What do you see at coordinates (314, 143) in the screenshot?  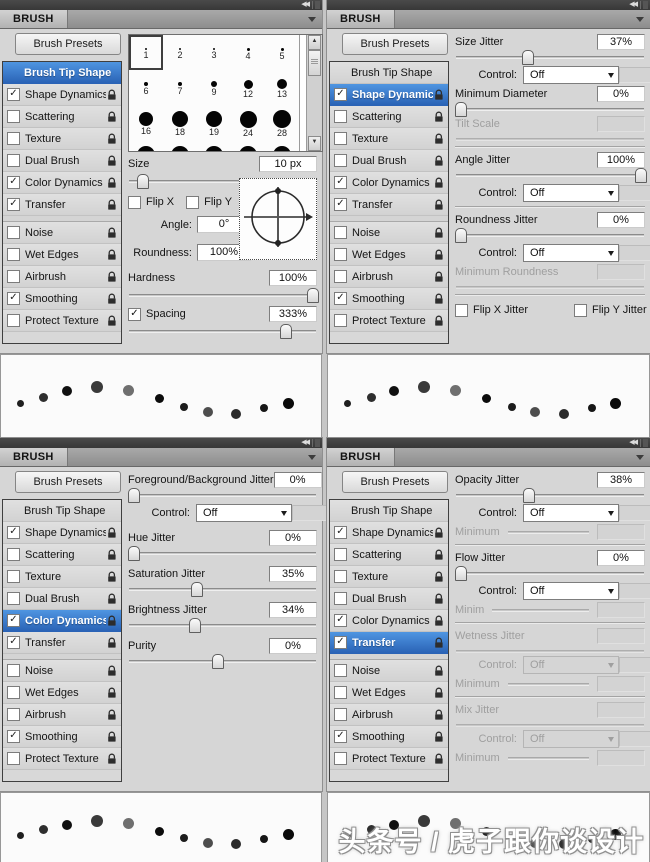 I see `scroll-down-button: ▼` at bounding box center [314, 143].